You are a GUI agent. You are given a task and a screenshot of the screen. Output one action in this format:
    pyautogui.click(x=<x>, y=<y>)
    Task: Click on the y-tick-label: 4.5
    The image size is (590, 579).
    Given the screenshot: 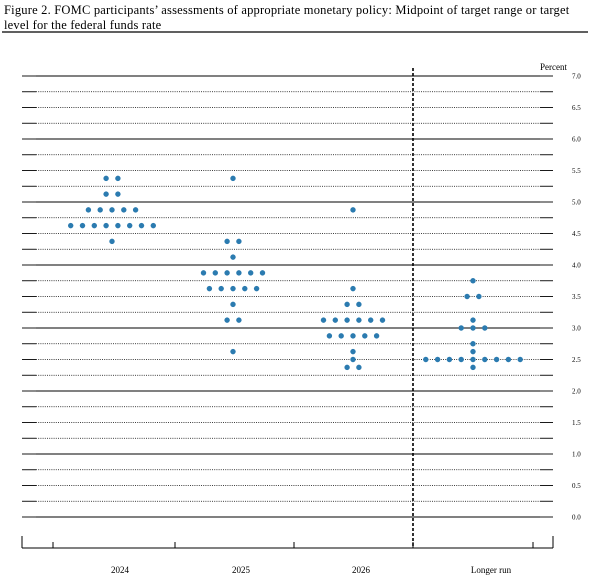 What is the action you would take?
    pyautogui.click(x=576, y=234)
    